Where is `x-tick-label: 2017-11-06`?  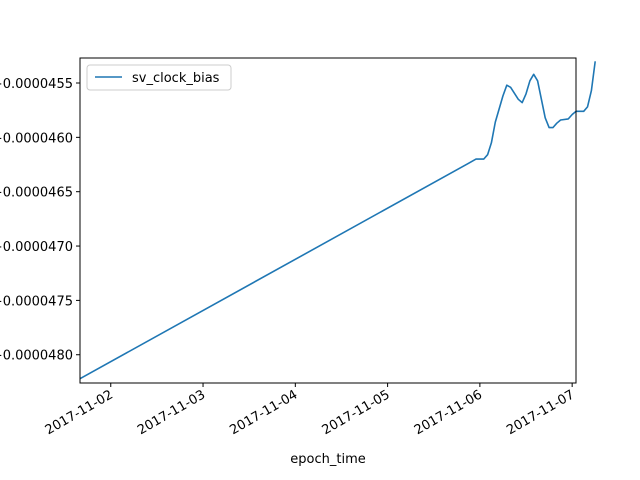
x-tick-label: 2017-11-06 is located at coordinates (448, 412).